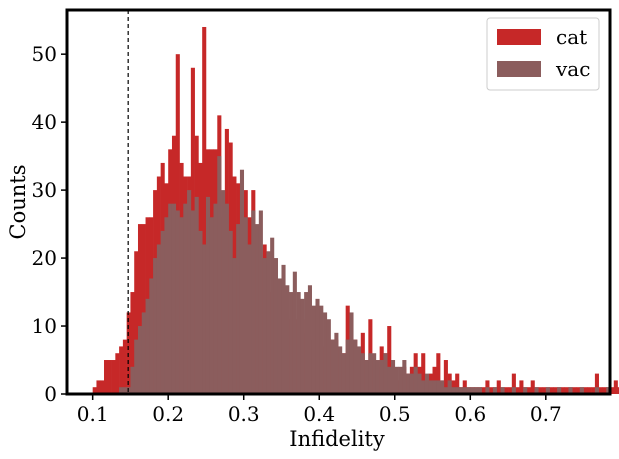 This screenshot has height=459, width=619. I want to click on x-tick-label: 0.5, so click(395, 414).